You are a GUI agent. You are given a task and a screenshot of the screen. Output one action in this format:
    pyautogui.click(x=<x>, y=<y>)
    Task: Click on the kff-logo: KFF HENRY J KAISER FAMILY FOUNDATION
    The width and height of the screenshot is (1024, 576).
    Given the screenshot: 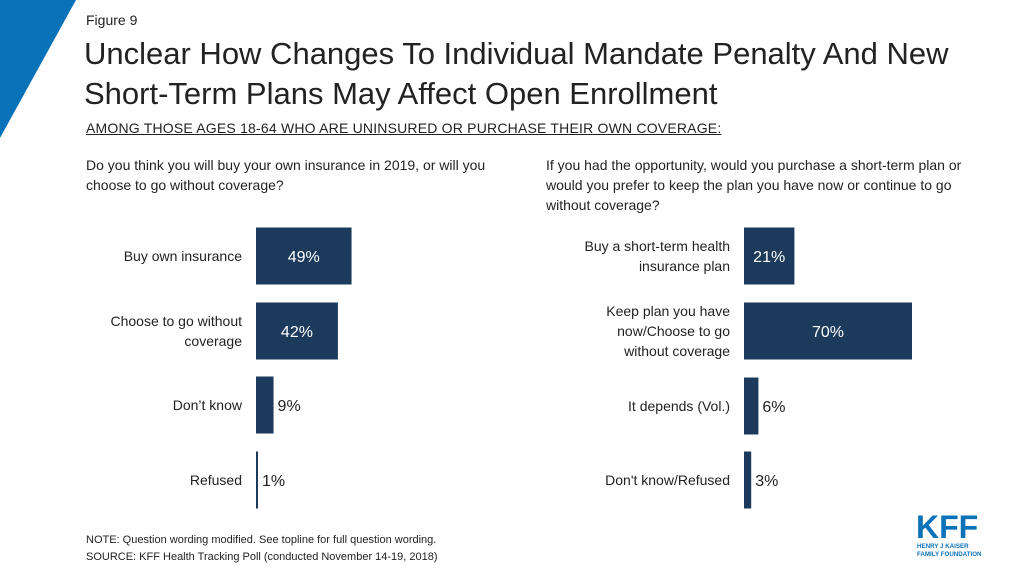 What is the action you would take?
    pyautogui.click(x=949, y=533)
    